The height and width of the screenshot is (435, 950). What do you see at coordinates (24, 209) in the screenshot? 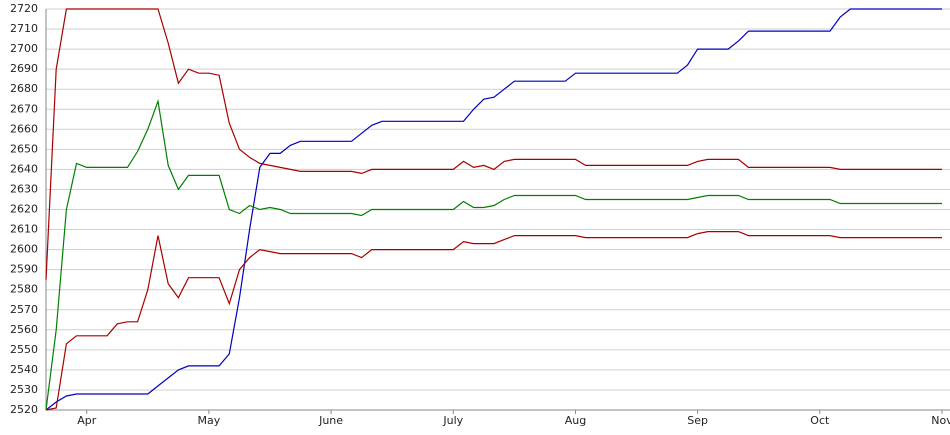
I see `y-tick-label: 2620` at bounding box center [24, 209].